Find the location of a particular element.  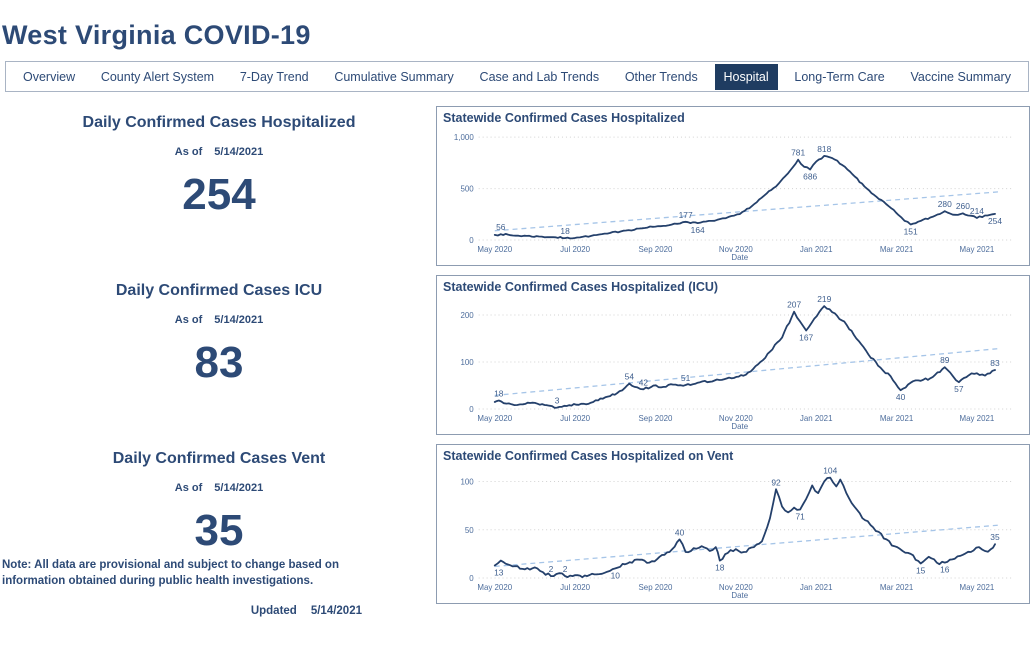

gridlines: 0 50 100 is located at coordinates (737, 530).